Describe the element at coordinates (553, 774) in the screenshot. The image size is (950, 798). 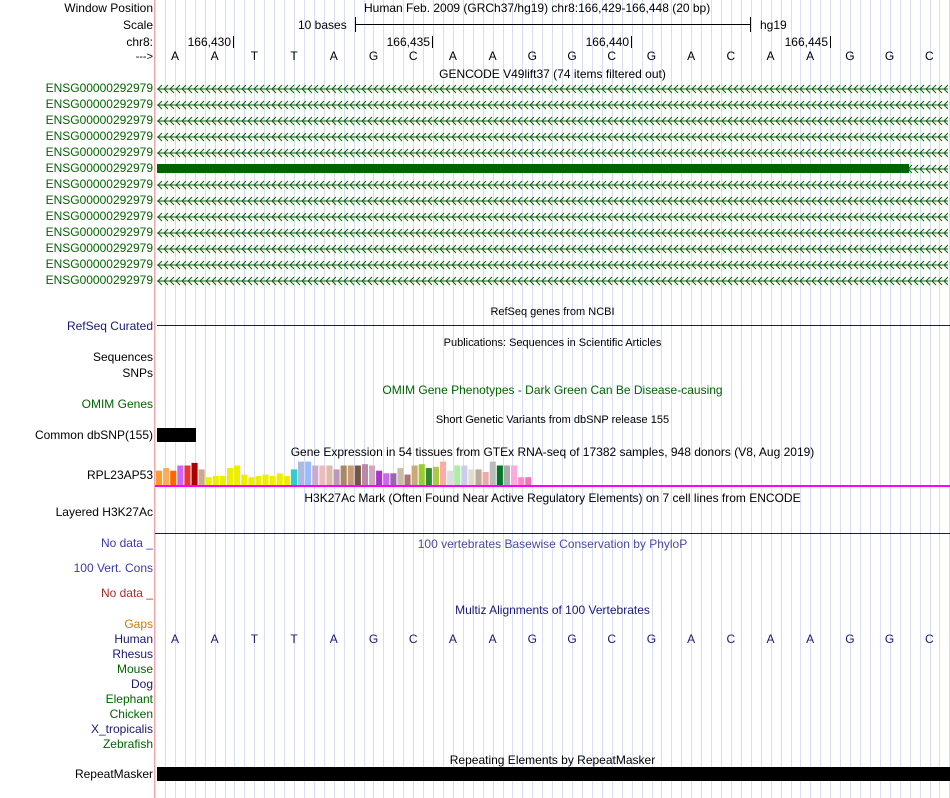
I see `repeatmasker-element` at that location.